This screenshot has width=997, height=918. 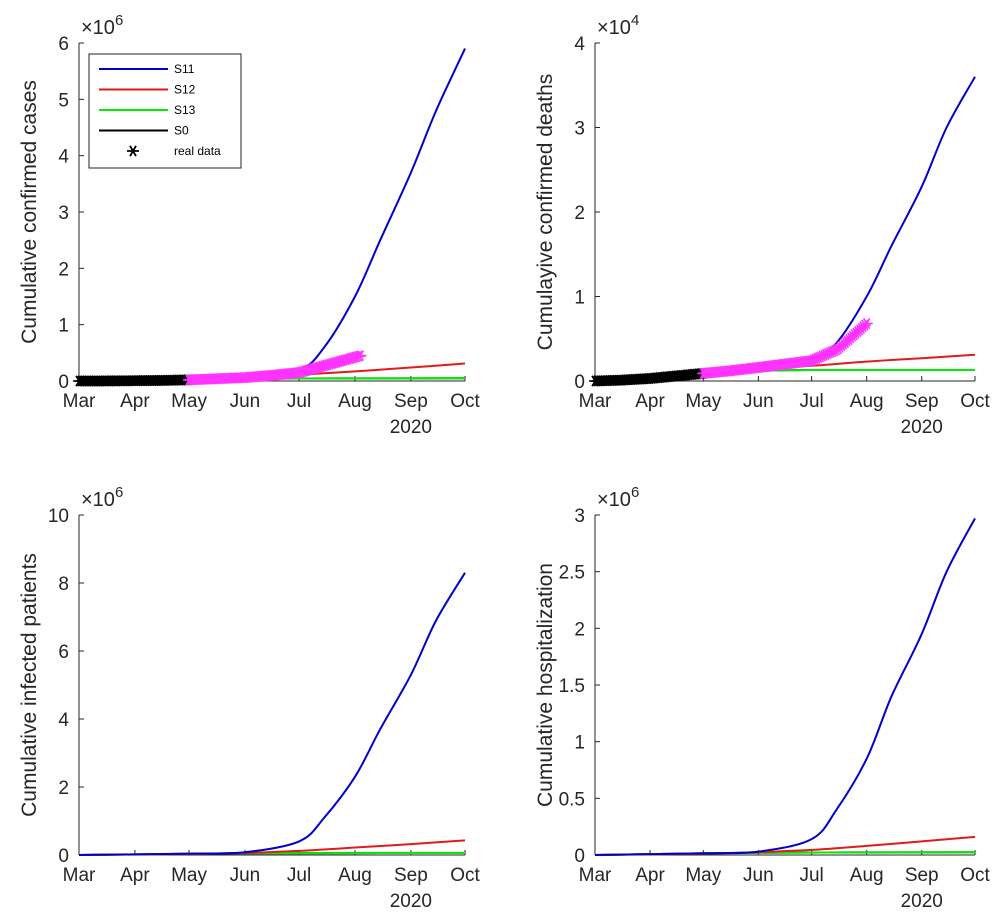 What do you see at coordinates (63, 100) in the screenshot?
I see `y-tick-label: 5` at bounding box center [63, 100].